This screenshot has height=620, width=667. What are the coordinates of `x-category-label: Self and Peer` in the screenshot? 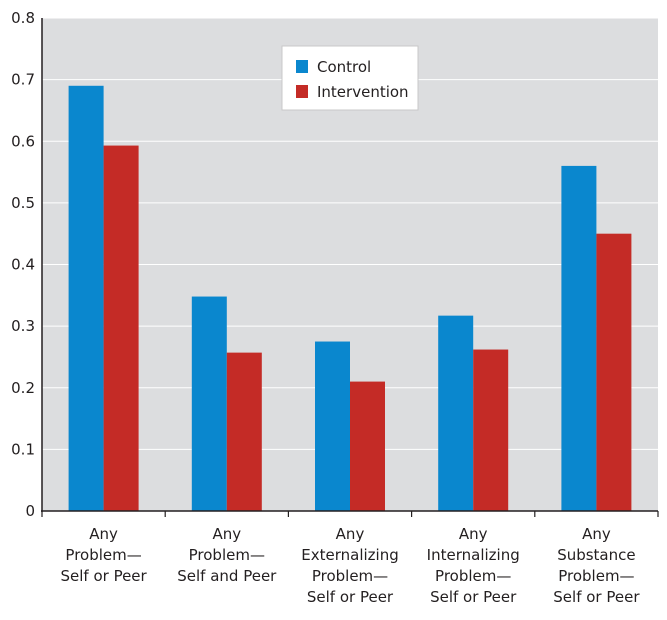 It's located at (227, 576).